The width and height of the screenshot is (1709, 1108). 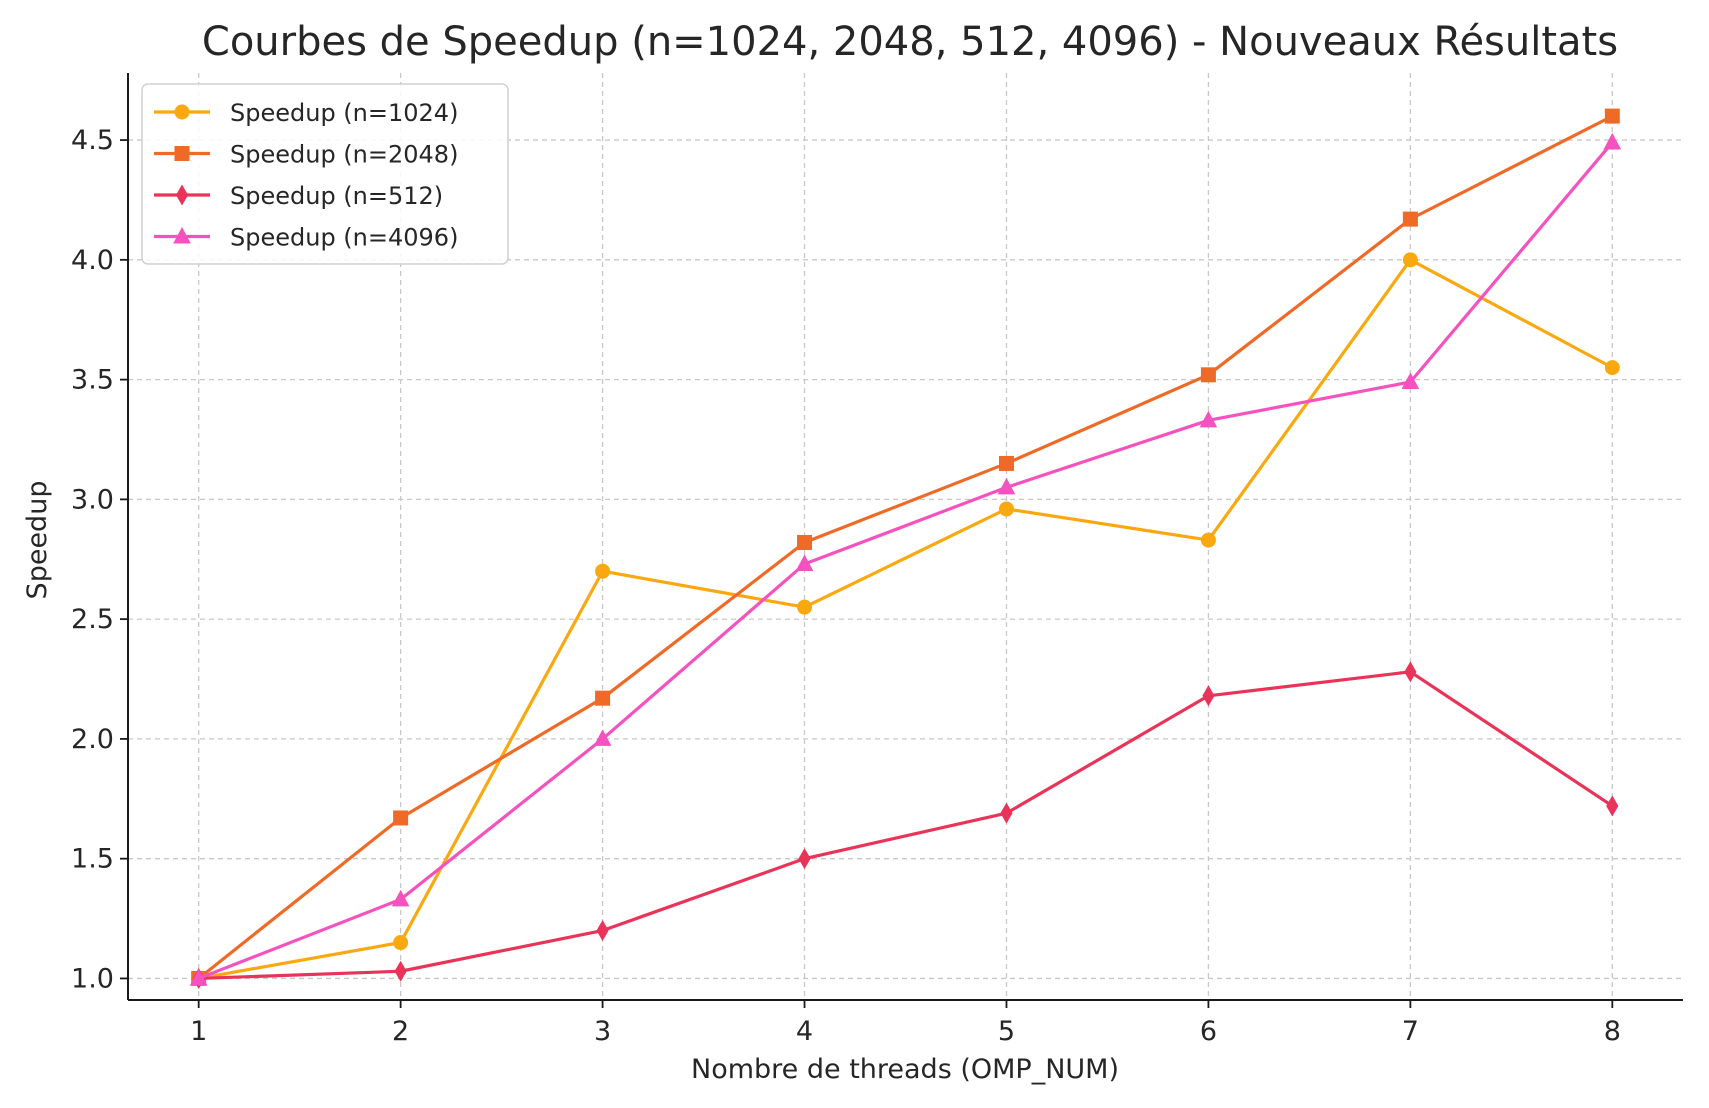 I want to click on y-tick-label: 2.5, so click(x=92, y=619).